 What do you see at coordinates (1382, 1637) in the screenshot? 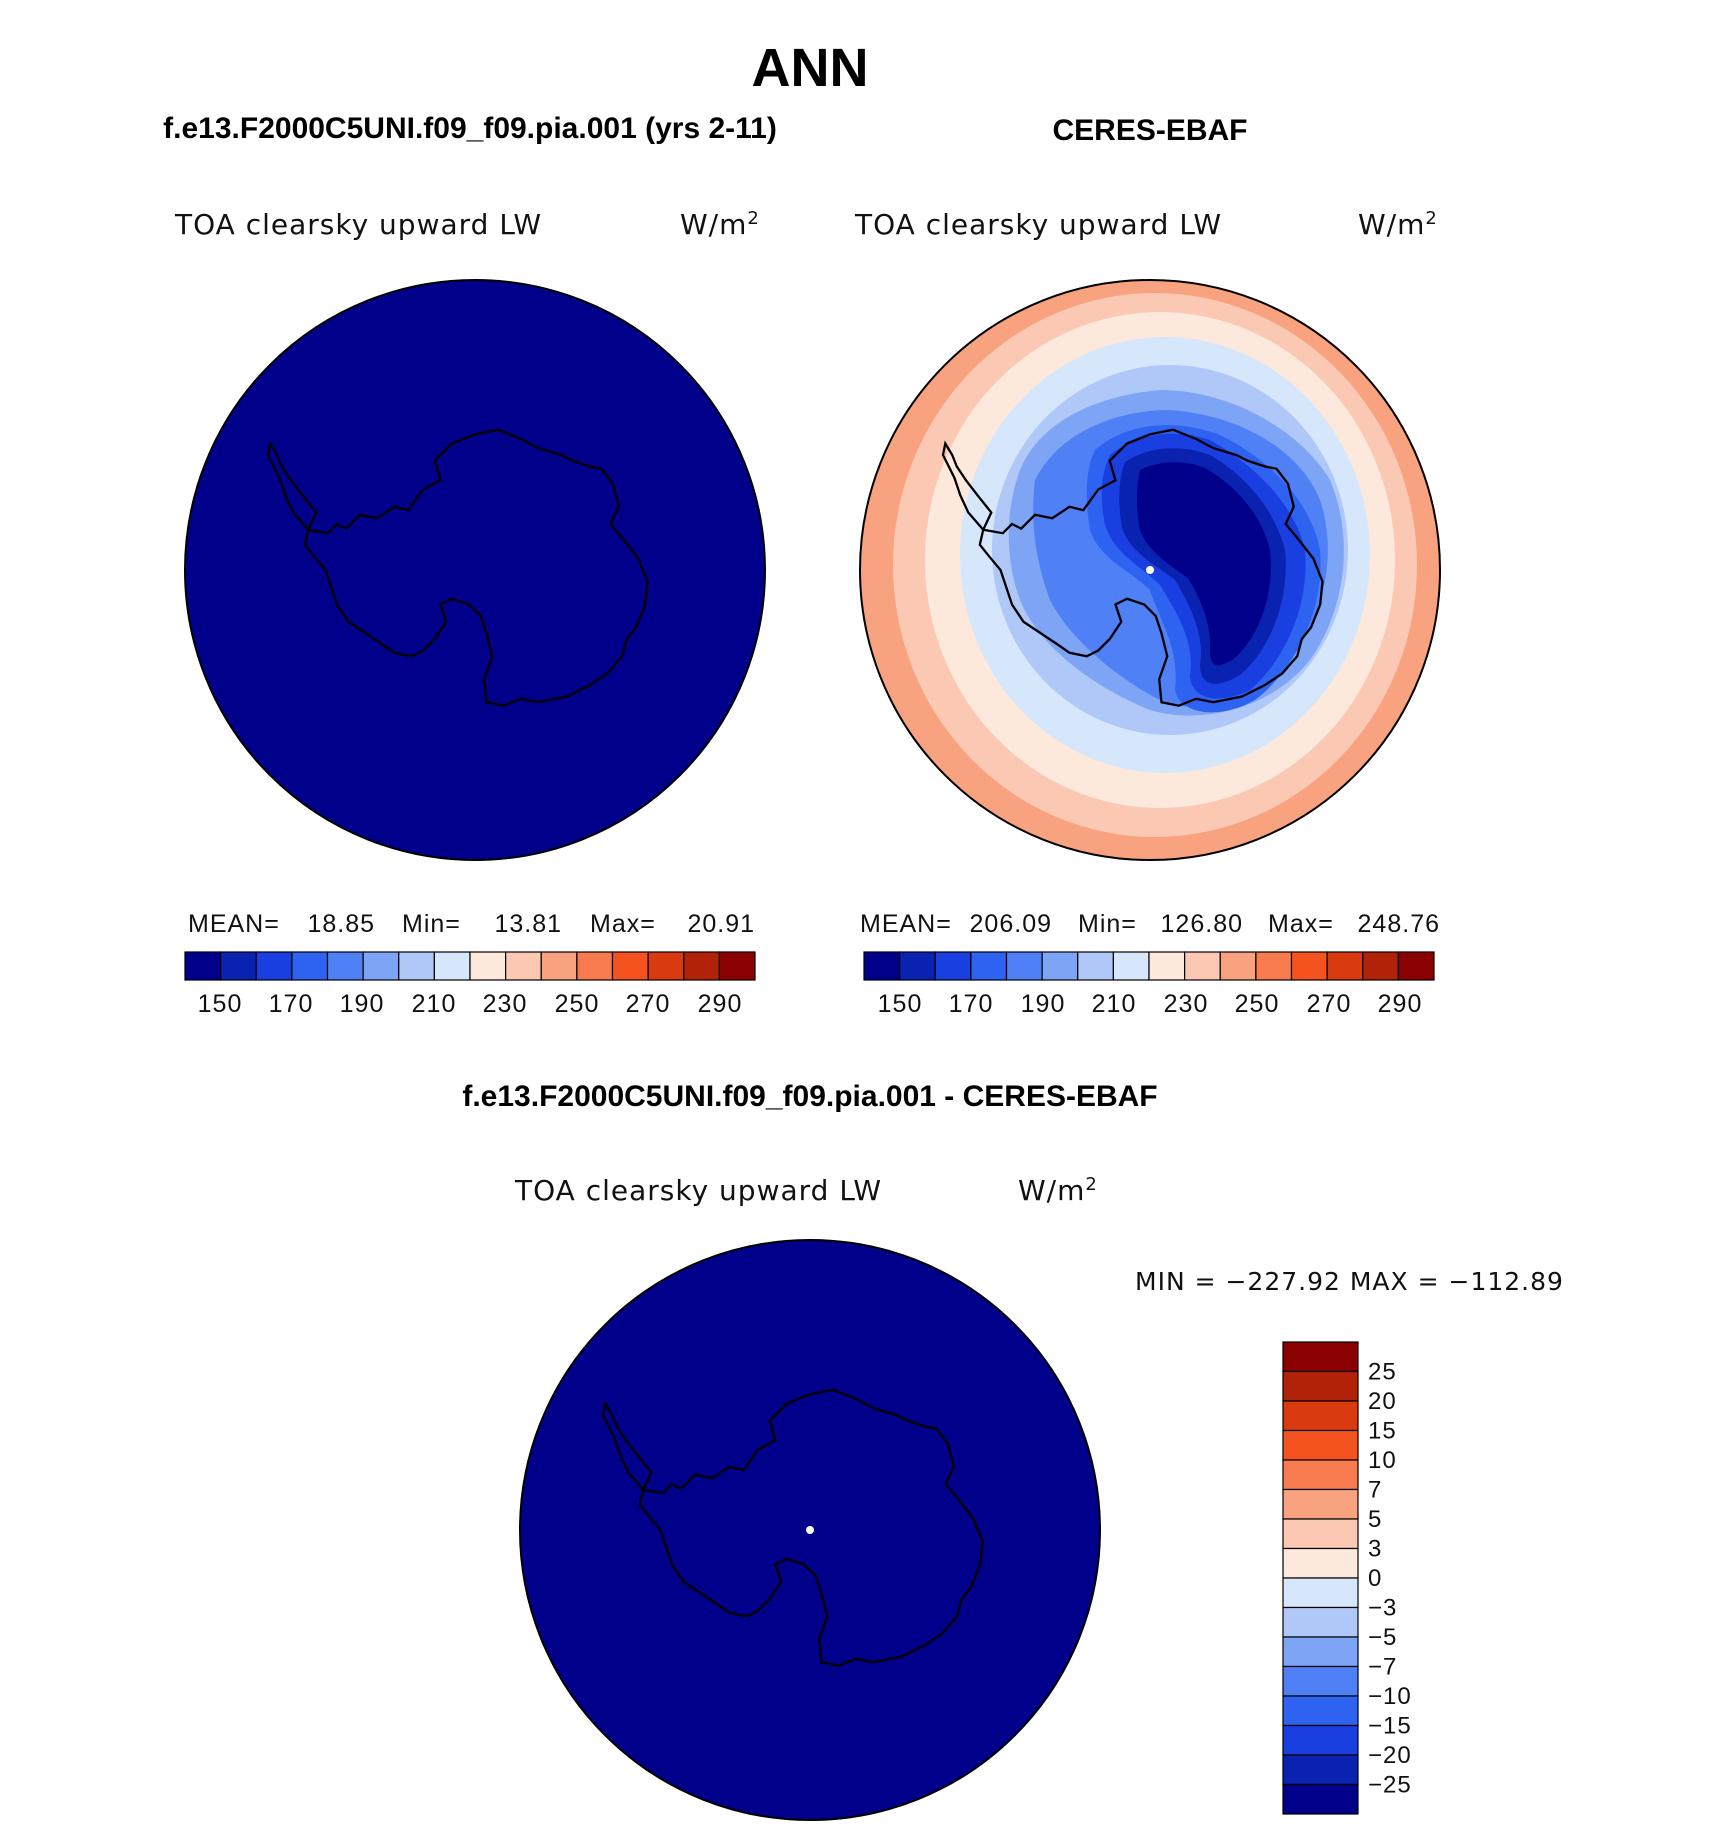
I see `colorbar-tick: −5` at bounding box center [1382, 1637].